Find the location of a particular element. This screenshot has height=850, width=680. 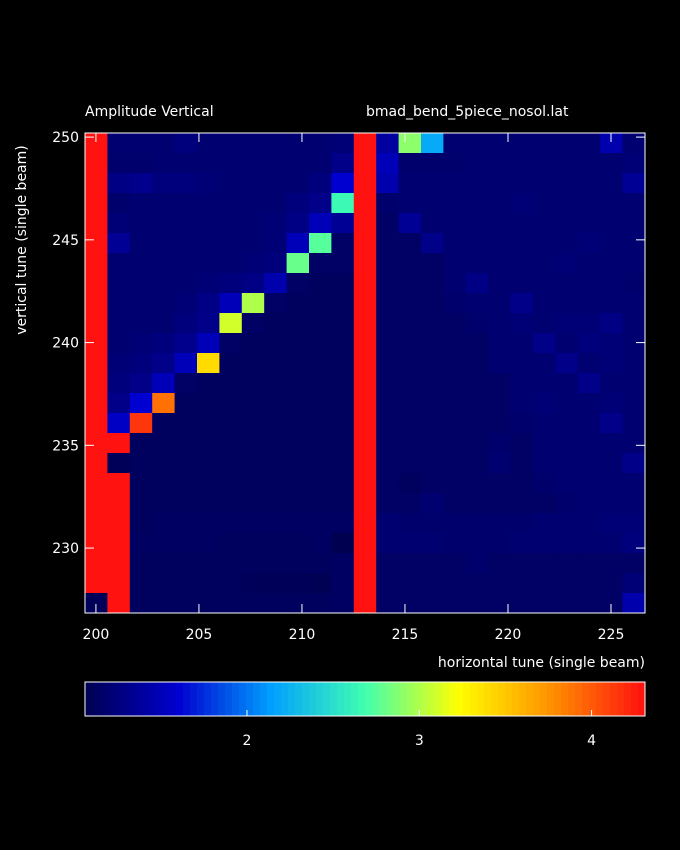

x-tick-label: 200 is located at coordinates (96, 635).